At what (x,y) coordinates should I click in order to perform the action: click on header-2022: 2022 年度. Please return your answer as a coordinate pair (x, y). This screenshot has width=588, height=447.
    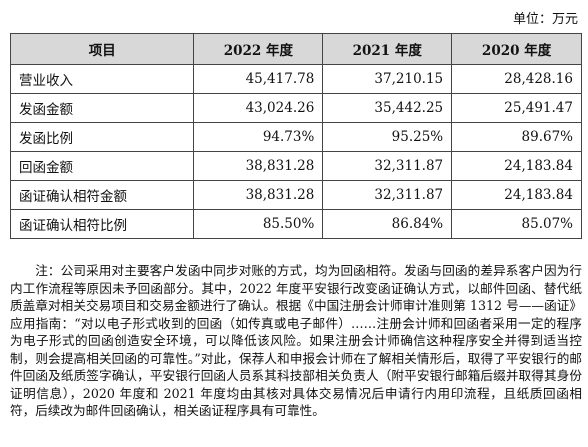
    Looking at the image, I should click on (258, 49).